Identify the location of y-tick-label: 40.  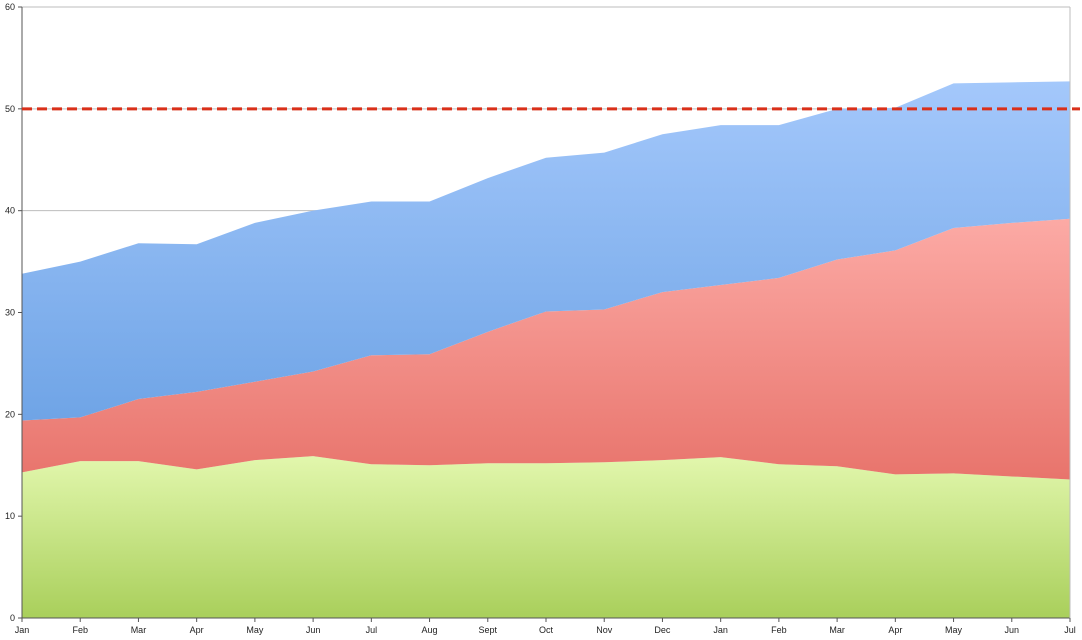
(10, 211).